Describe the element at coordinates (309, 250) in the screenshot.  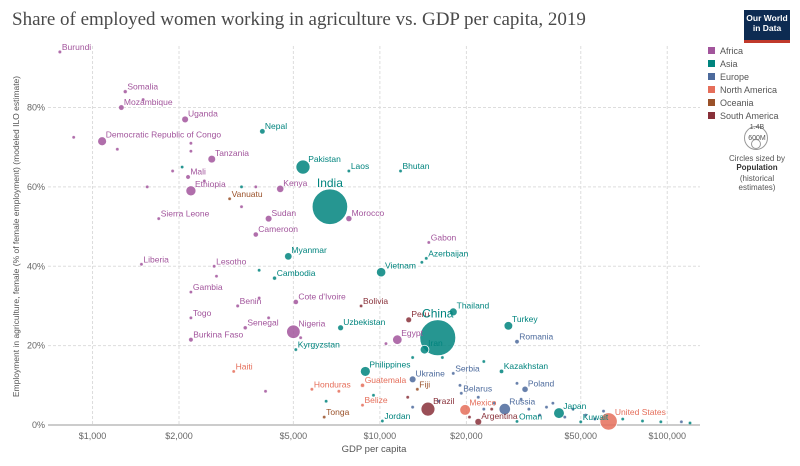
I see `point-label: Myanmar` at that location.